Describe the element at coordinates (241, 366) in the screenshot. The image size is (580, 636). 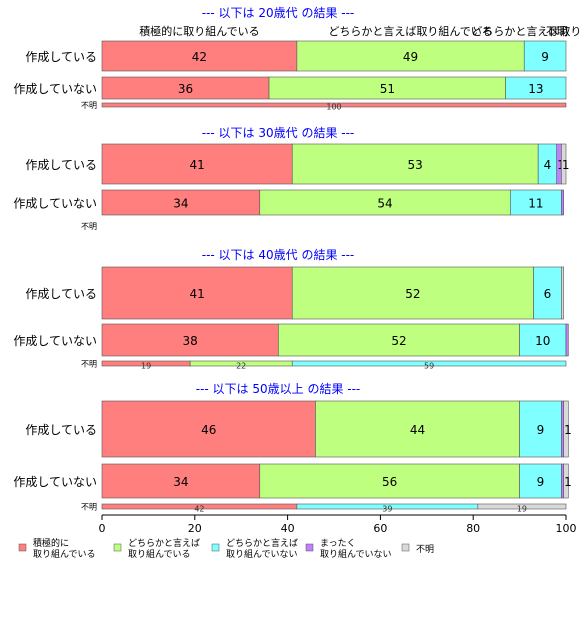
I see `bar-value-label: 22` at that location.